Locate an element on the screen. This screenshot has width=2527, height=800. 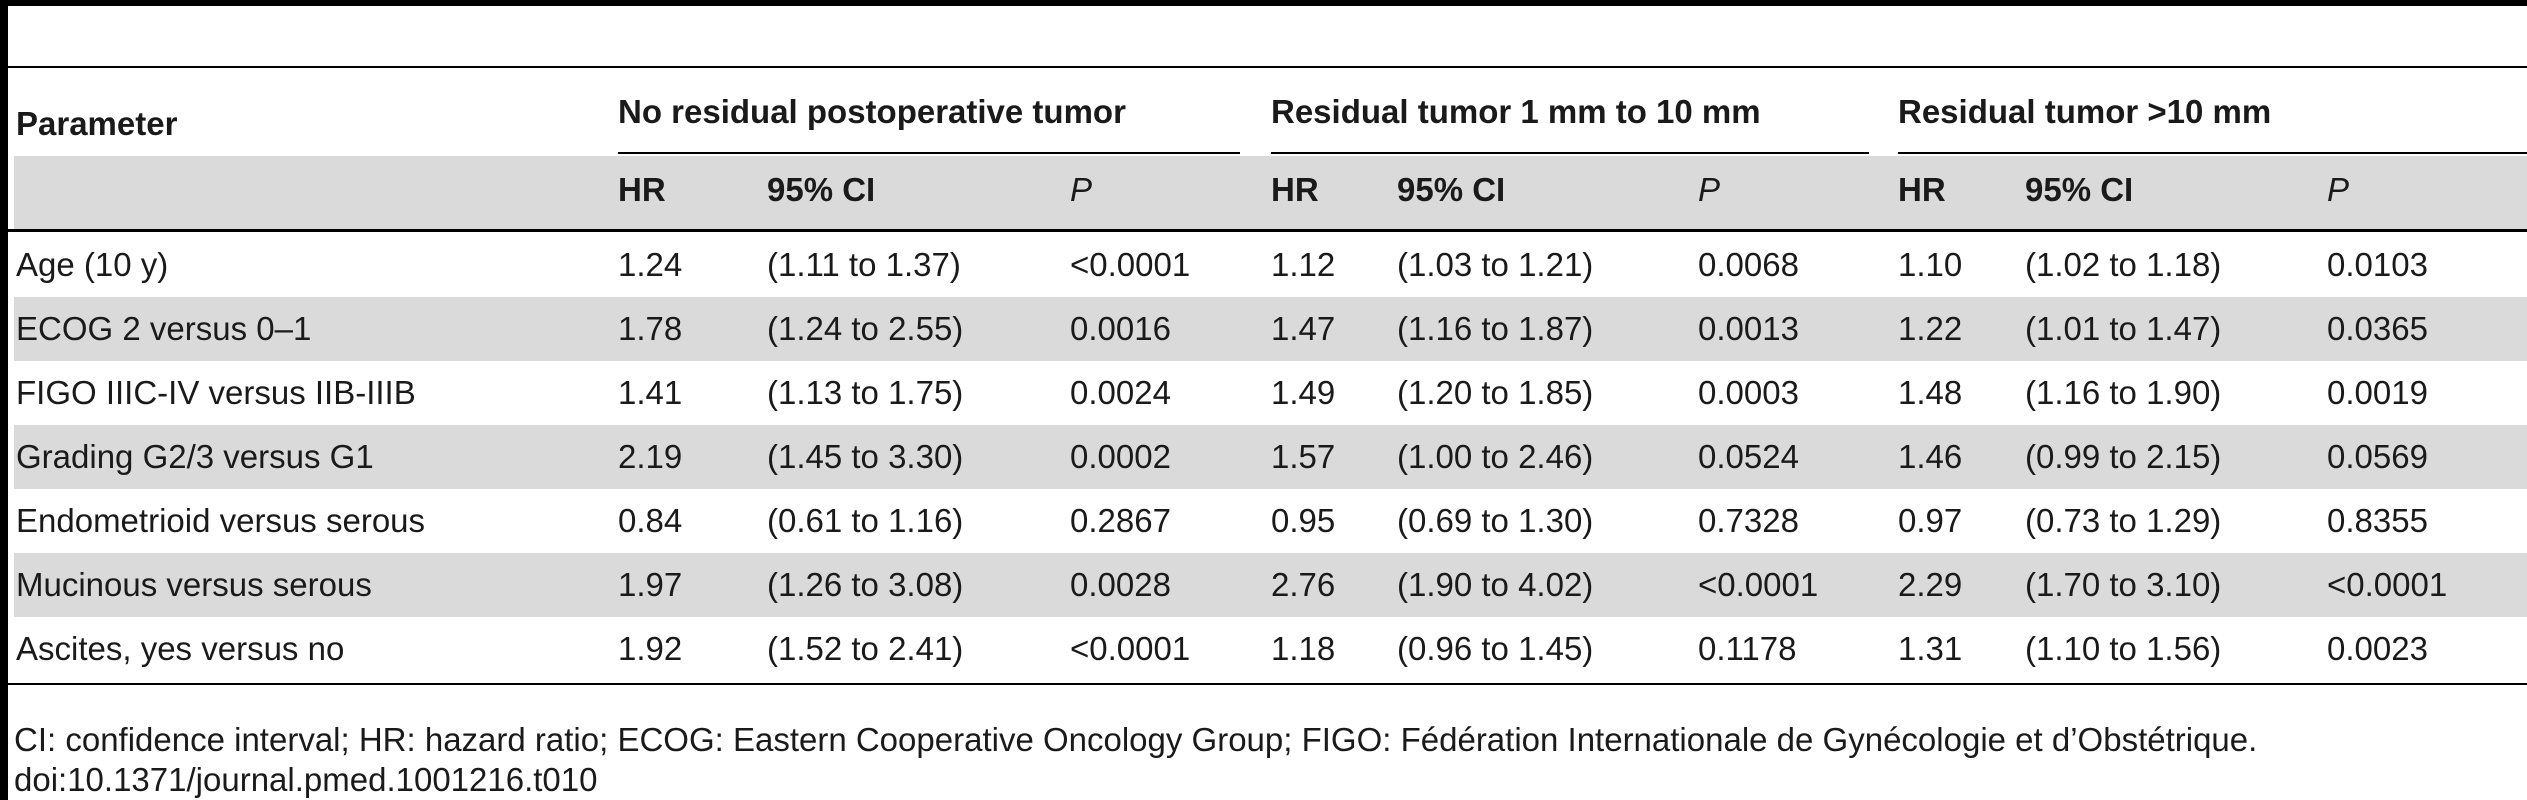
p-cell: 0.0013 is located at coordinates (1748, 328).